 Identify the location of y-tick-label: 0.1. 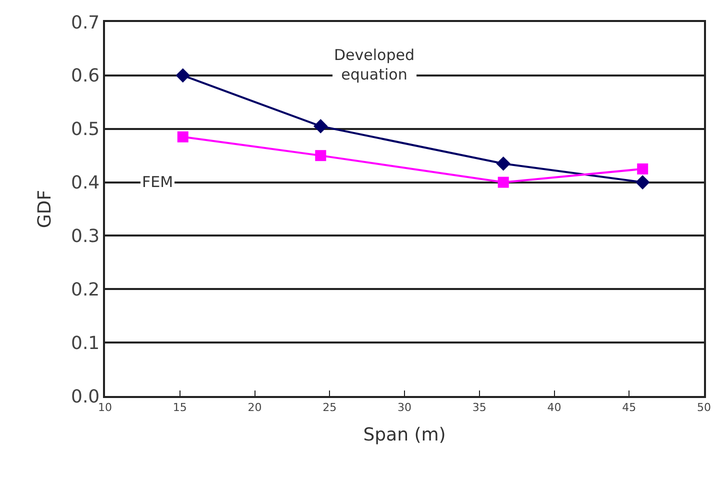
(85, 343).